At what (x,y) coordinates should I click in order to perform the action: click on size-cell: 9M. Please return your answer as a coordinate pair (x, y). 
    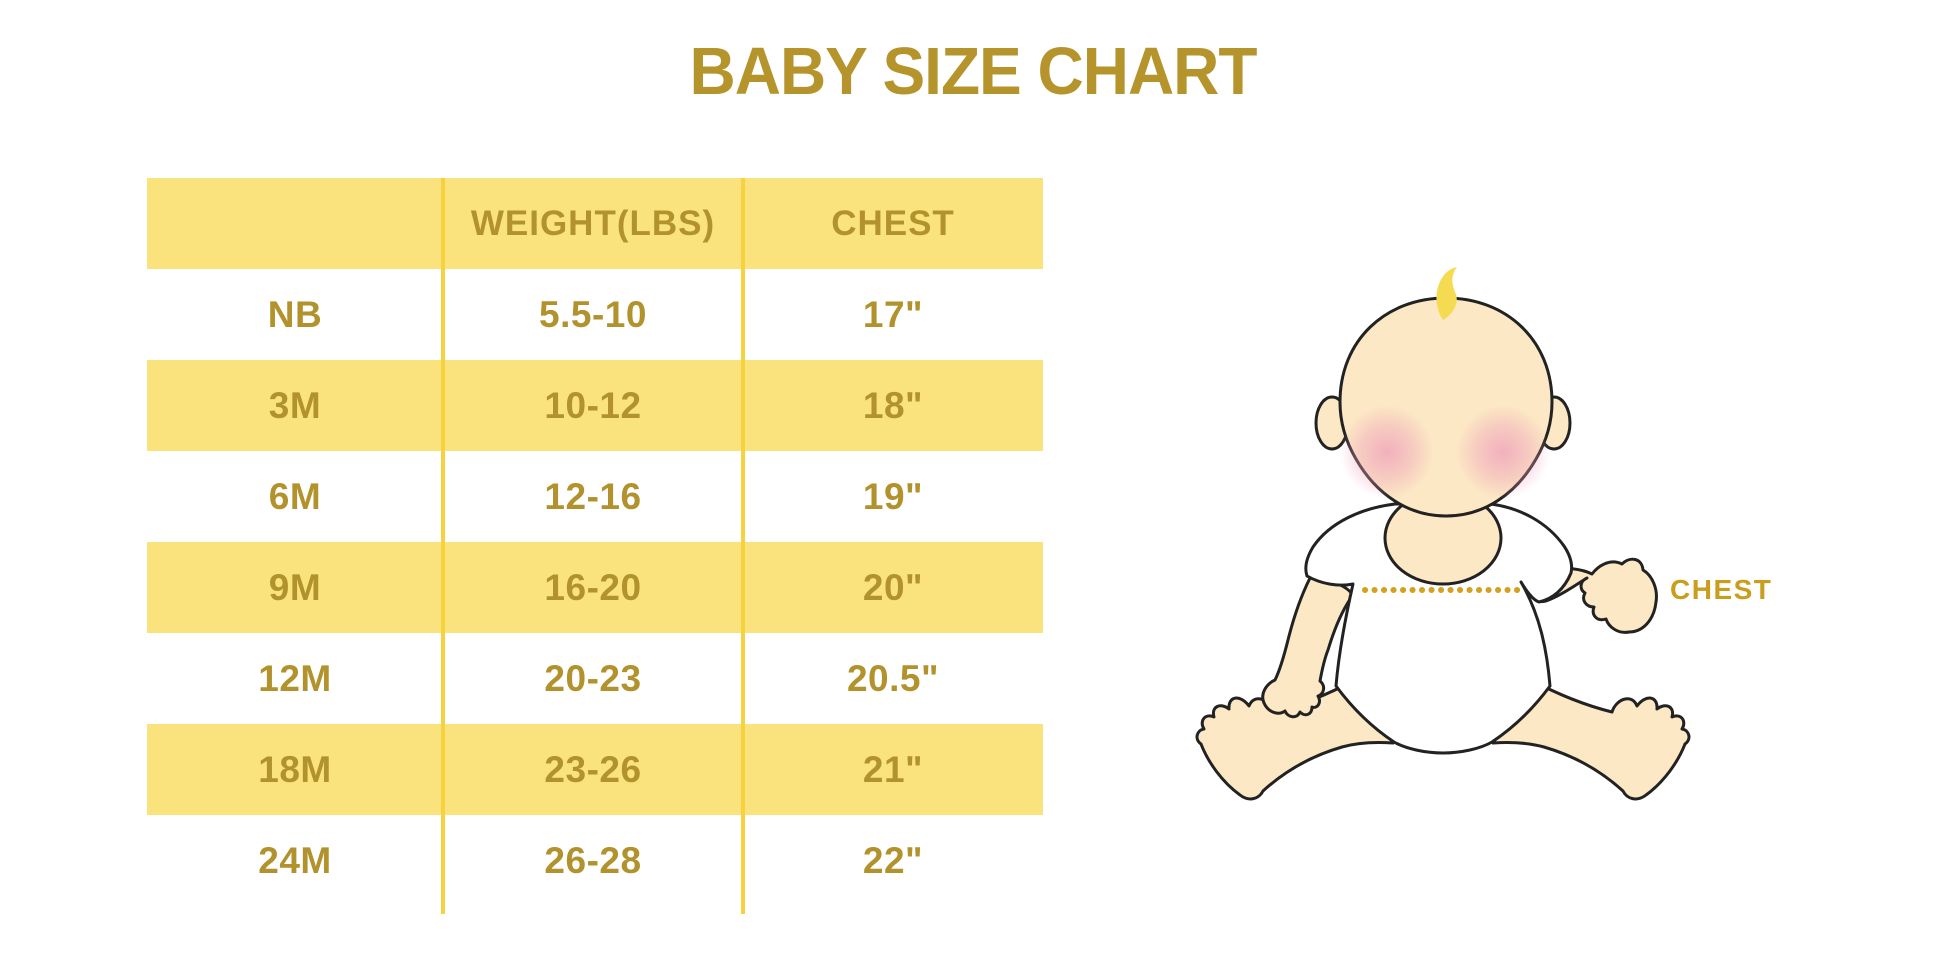
    Looking at the image, I should click on (295, 587).